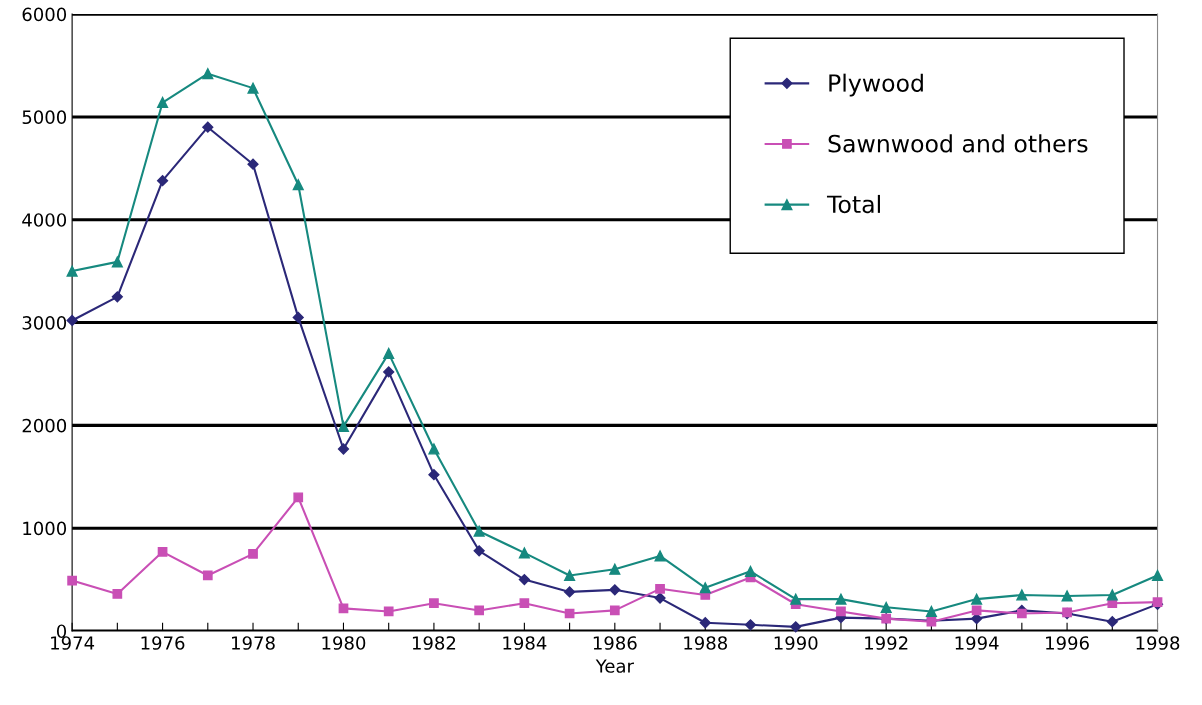 The image size is (1202, 705). I want to click on y-tick-label: 3000, so click(44, 323).